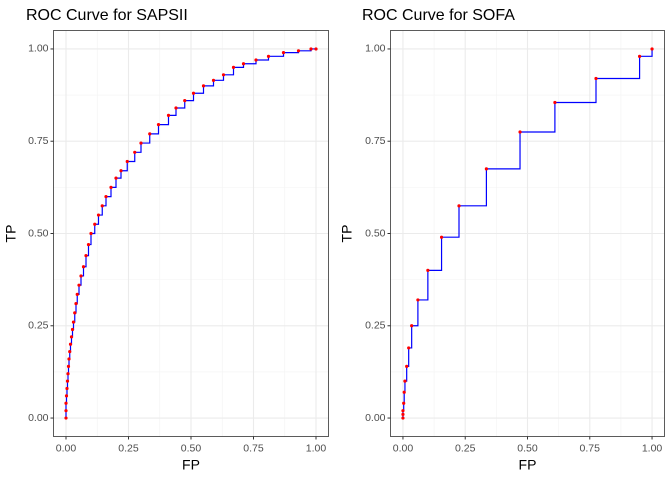 Image resolution: width=672 pixels, height=480 pixels. Describe the element at coordinates (107, 15) in the screenshot. I see `chart-title: ROC Curve for SAPSII` at that location.